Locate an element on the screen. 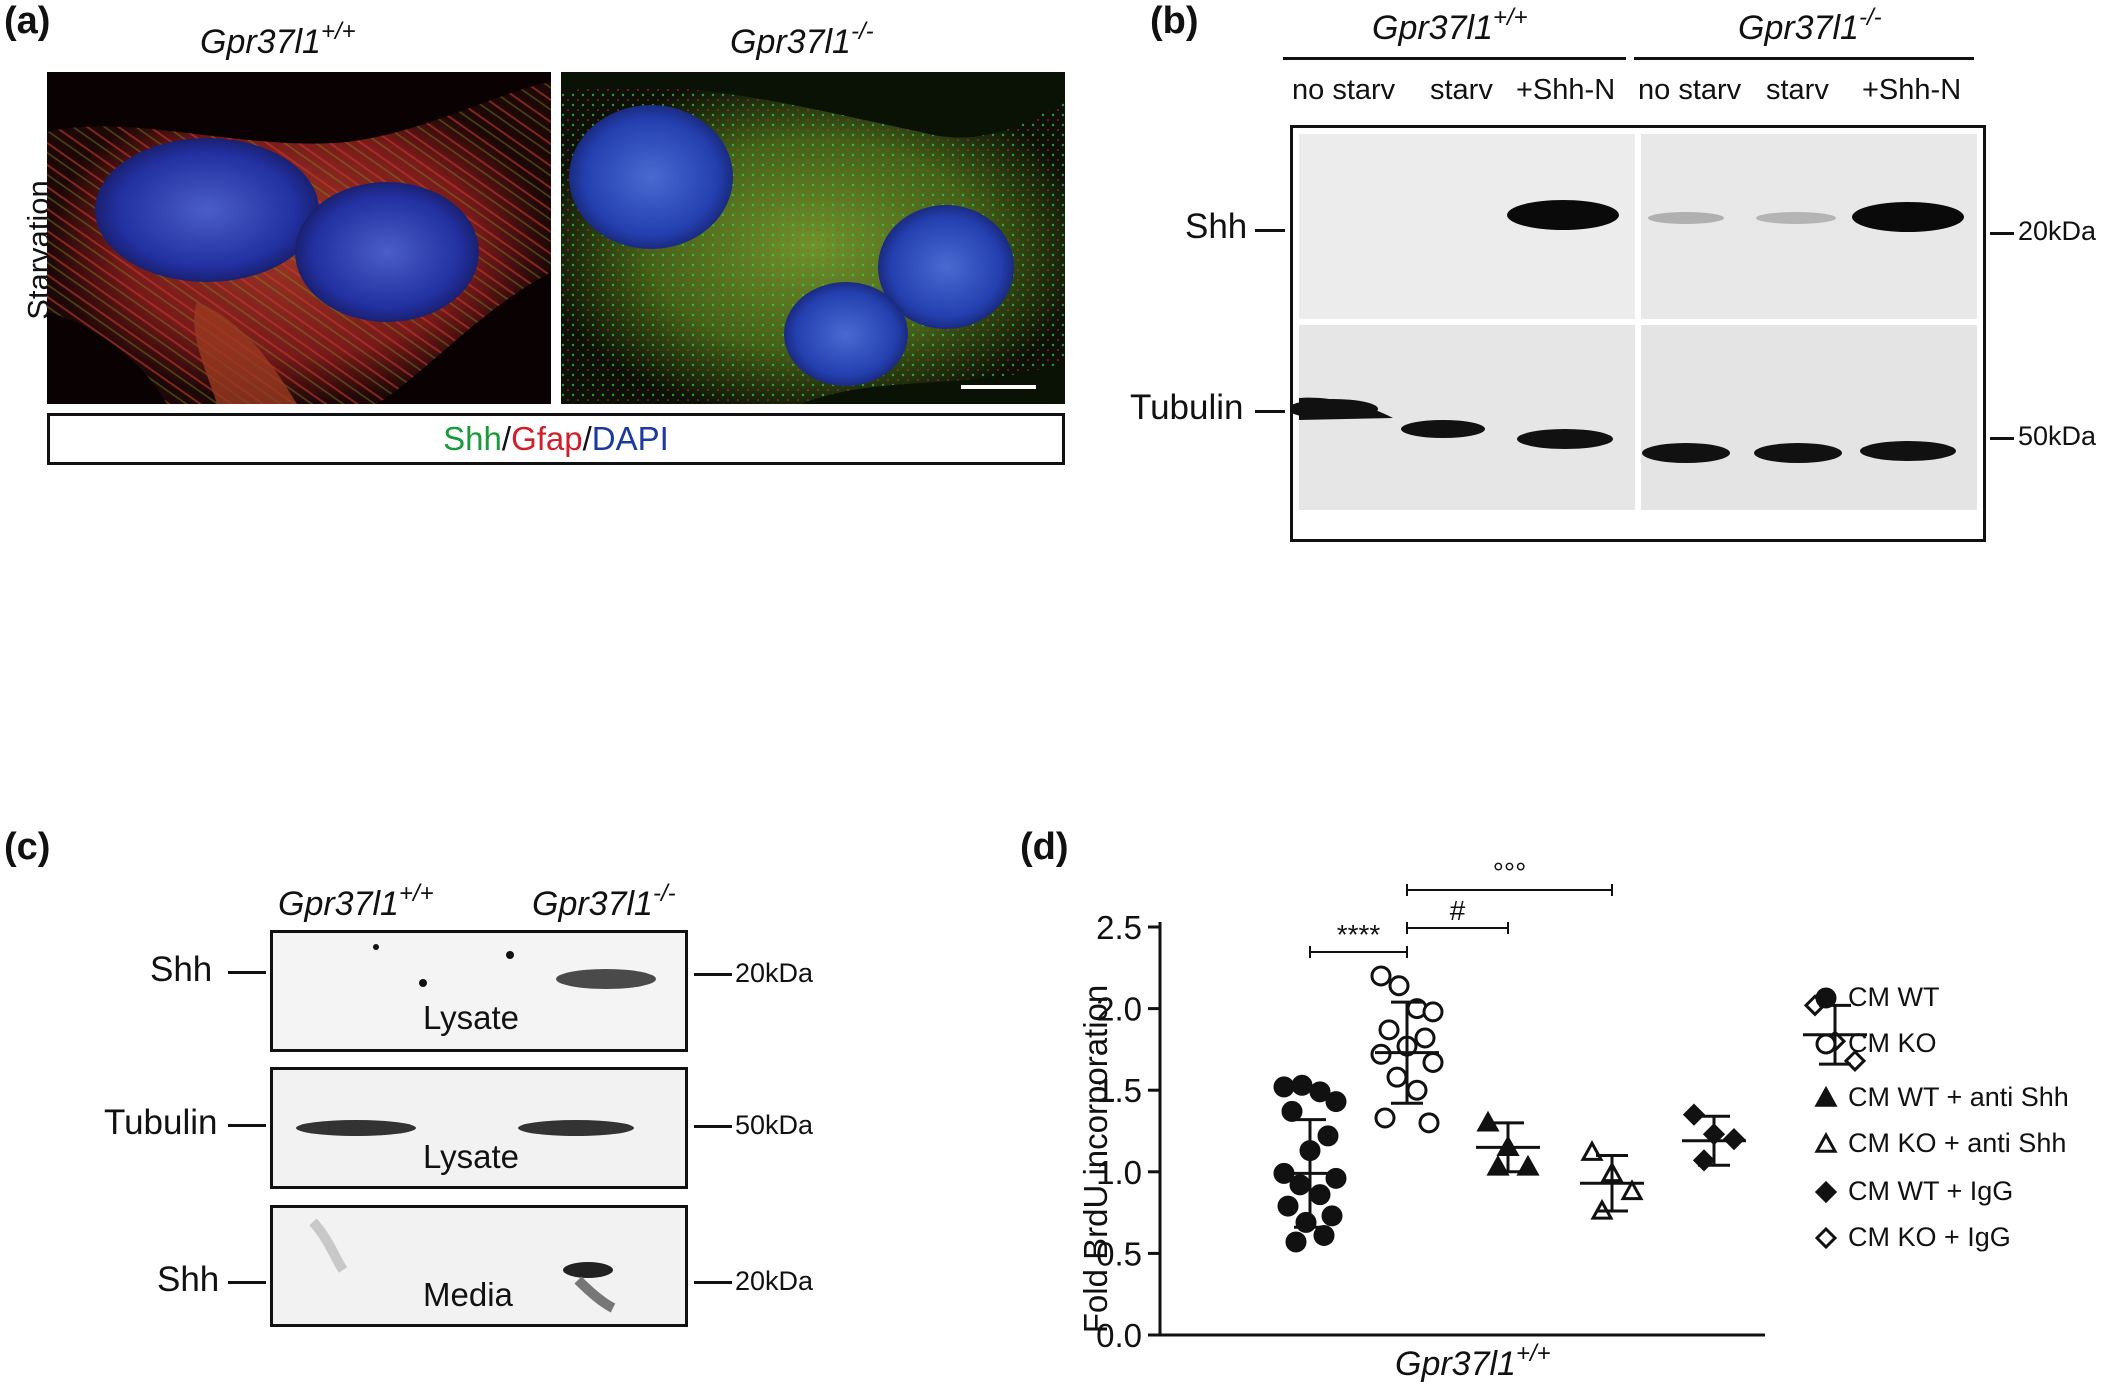  panel-b-ko-bracket is located at coordinates (1804, 58).